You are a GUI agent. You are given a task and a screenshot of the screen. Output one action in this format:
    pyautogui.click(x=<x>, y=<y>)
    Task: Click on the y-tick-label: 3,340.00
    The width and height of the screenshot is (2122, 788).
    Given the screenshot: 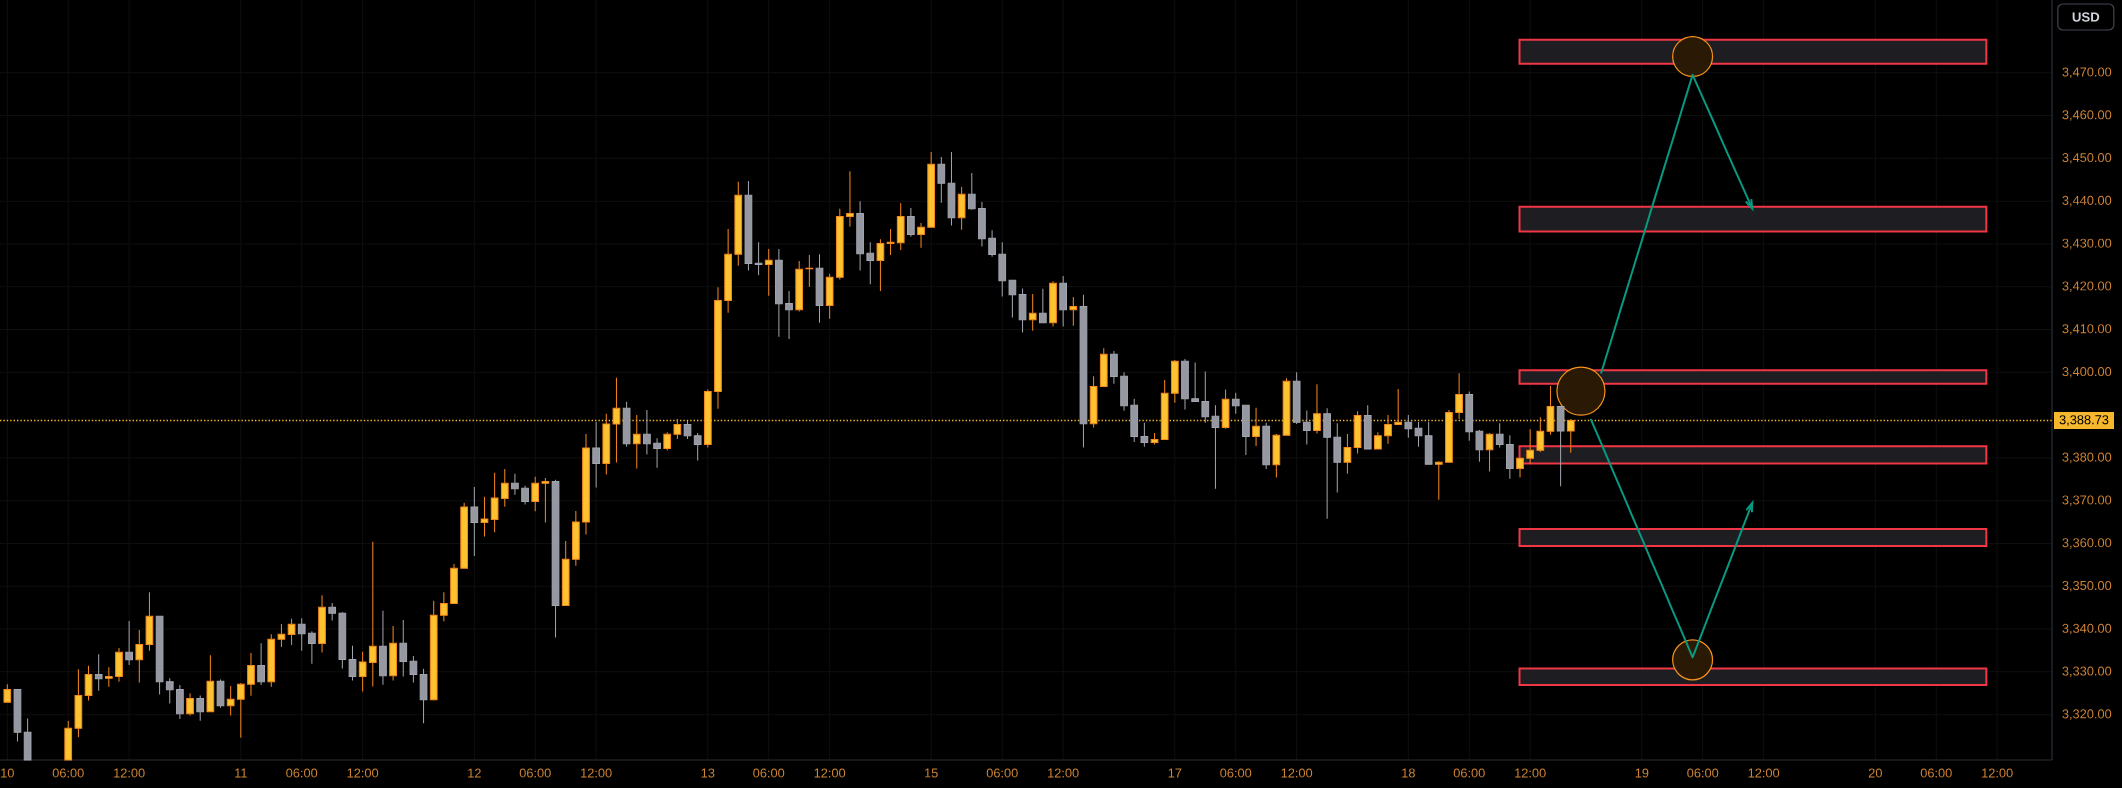 What is the action you would take?
    pyautogui.click(x=2087, y=629)
    